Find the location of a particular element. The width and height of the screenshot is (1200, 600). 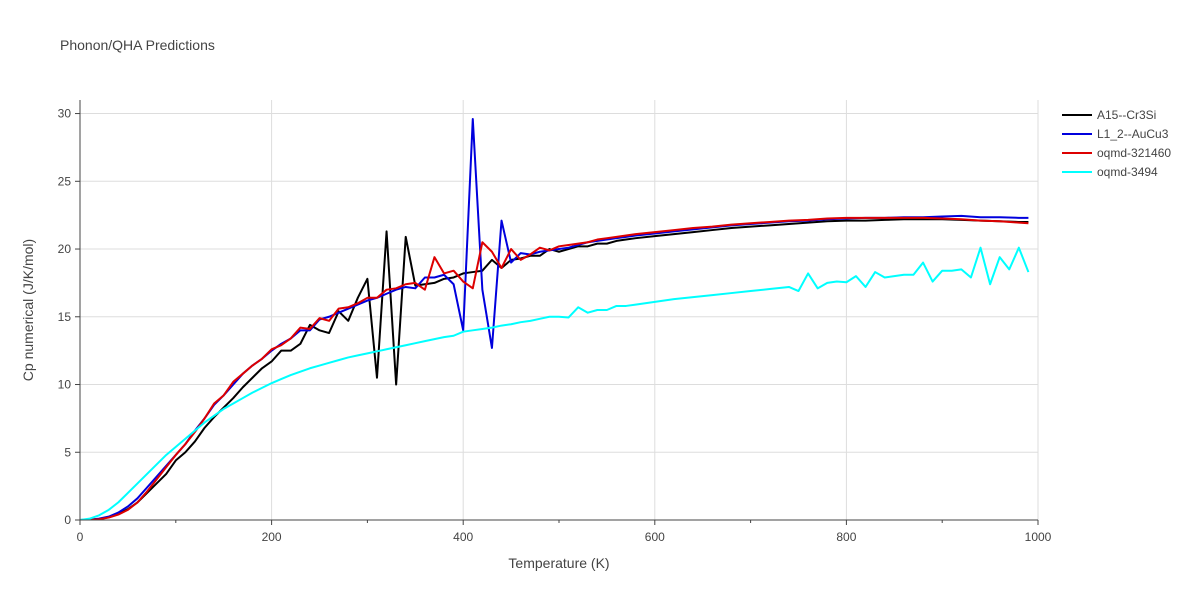

legend-item: A15--Cr3Si is located at coordinates (1109, 115).